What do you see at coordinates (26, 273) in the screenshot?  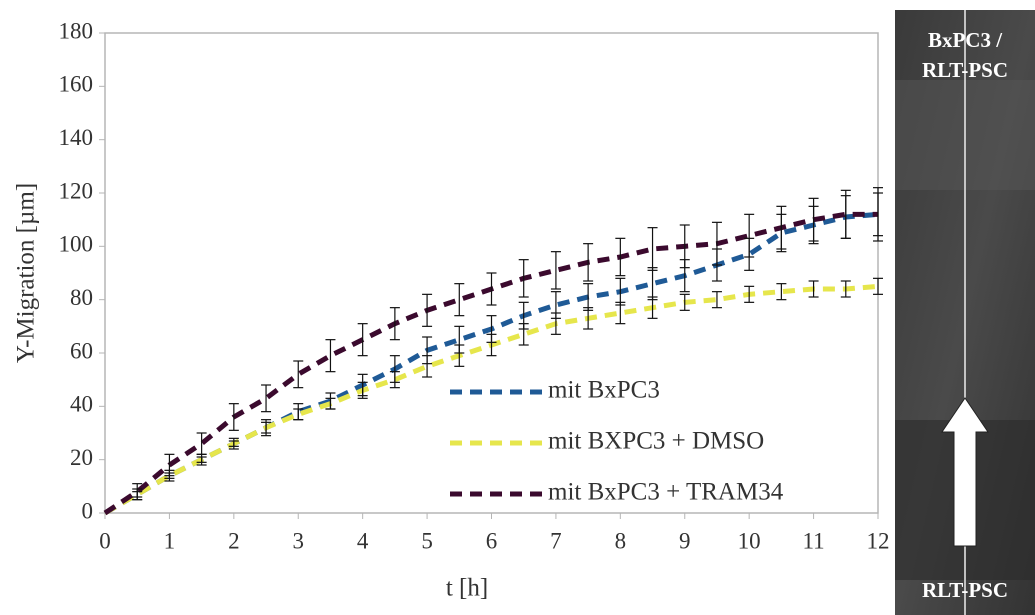 I see `y-axis-title: Y-Migration [µm]` at bounding box center [26, 273].